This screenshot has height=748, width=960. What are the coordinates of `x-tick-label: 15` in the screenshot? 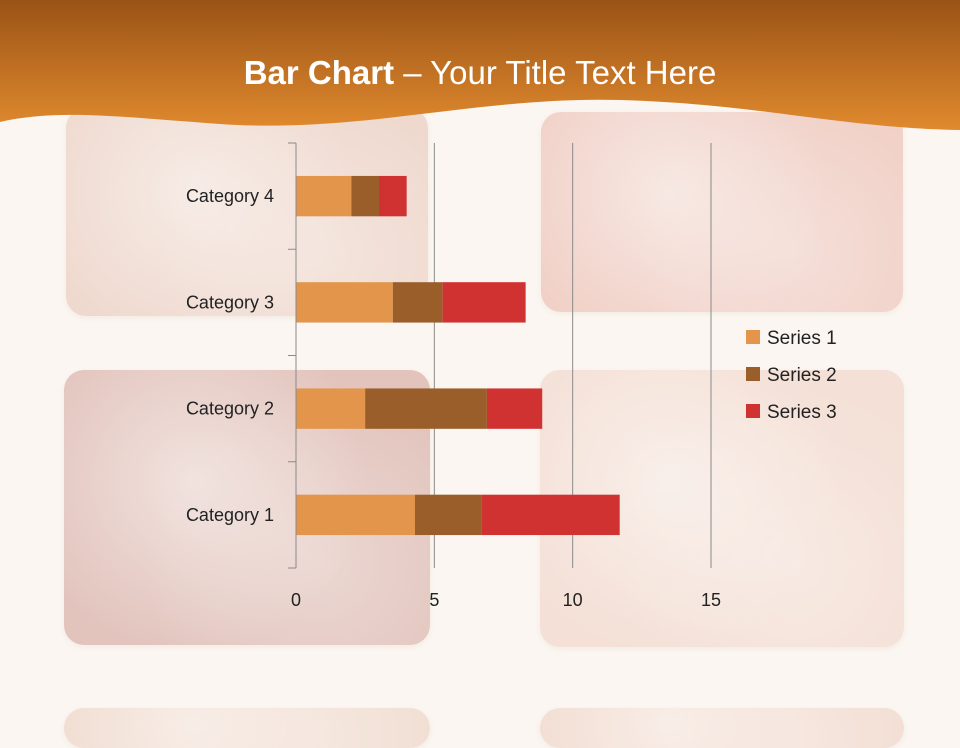 It's located at (711, 600).